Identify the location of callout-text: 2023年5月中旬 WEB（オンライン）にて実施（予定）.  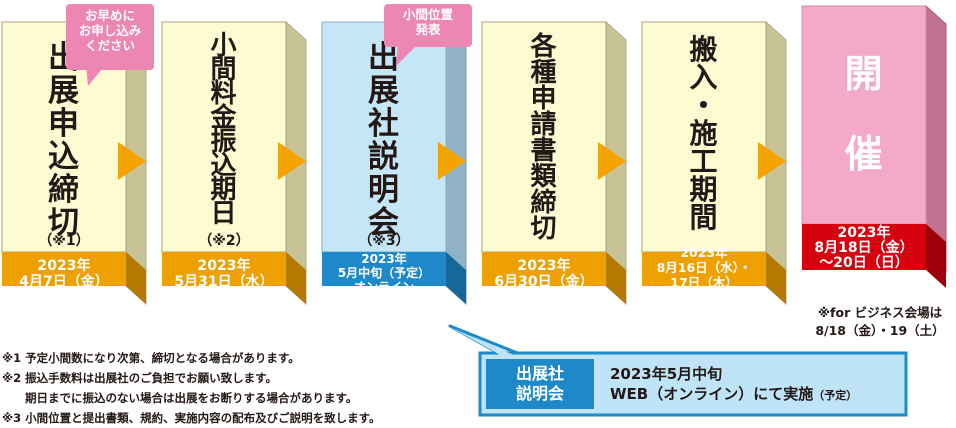
(760, 385).